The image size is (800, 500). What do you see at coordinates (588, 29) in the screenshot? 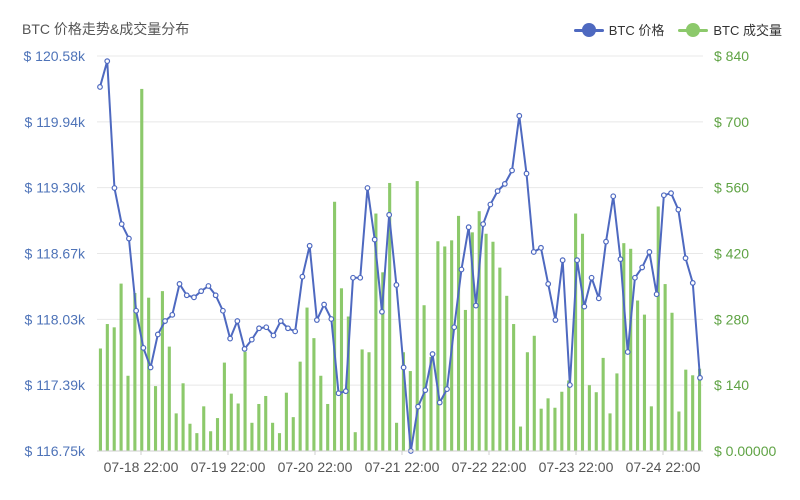
I see `legend-price-swatch-icon` at bounding box center [588, 29].